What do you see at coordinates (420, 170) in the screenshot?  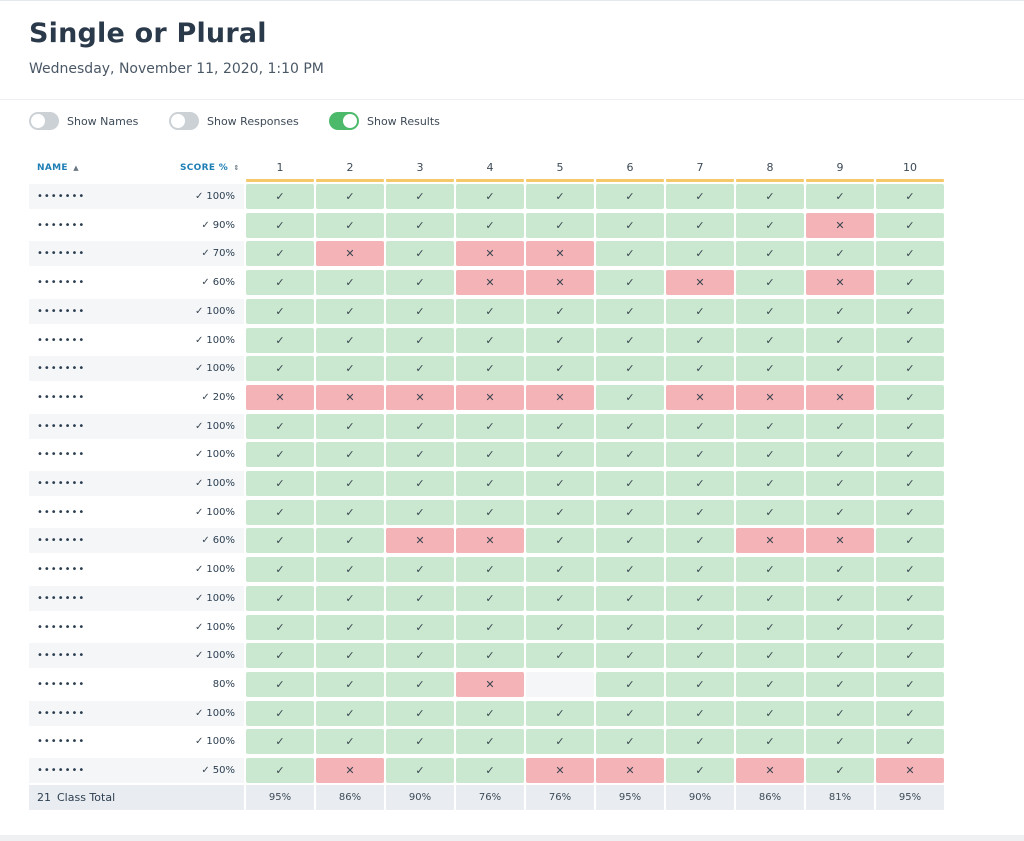 I see `question-header-3: 3` at bounding box center [420, 170].